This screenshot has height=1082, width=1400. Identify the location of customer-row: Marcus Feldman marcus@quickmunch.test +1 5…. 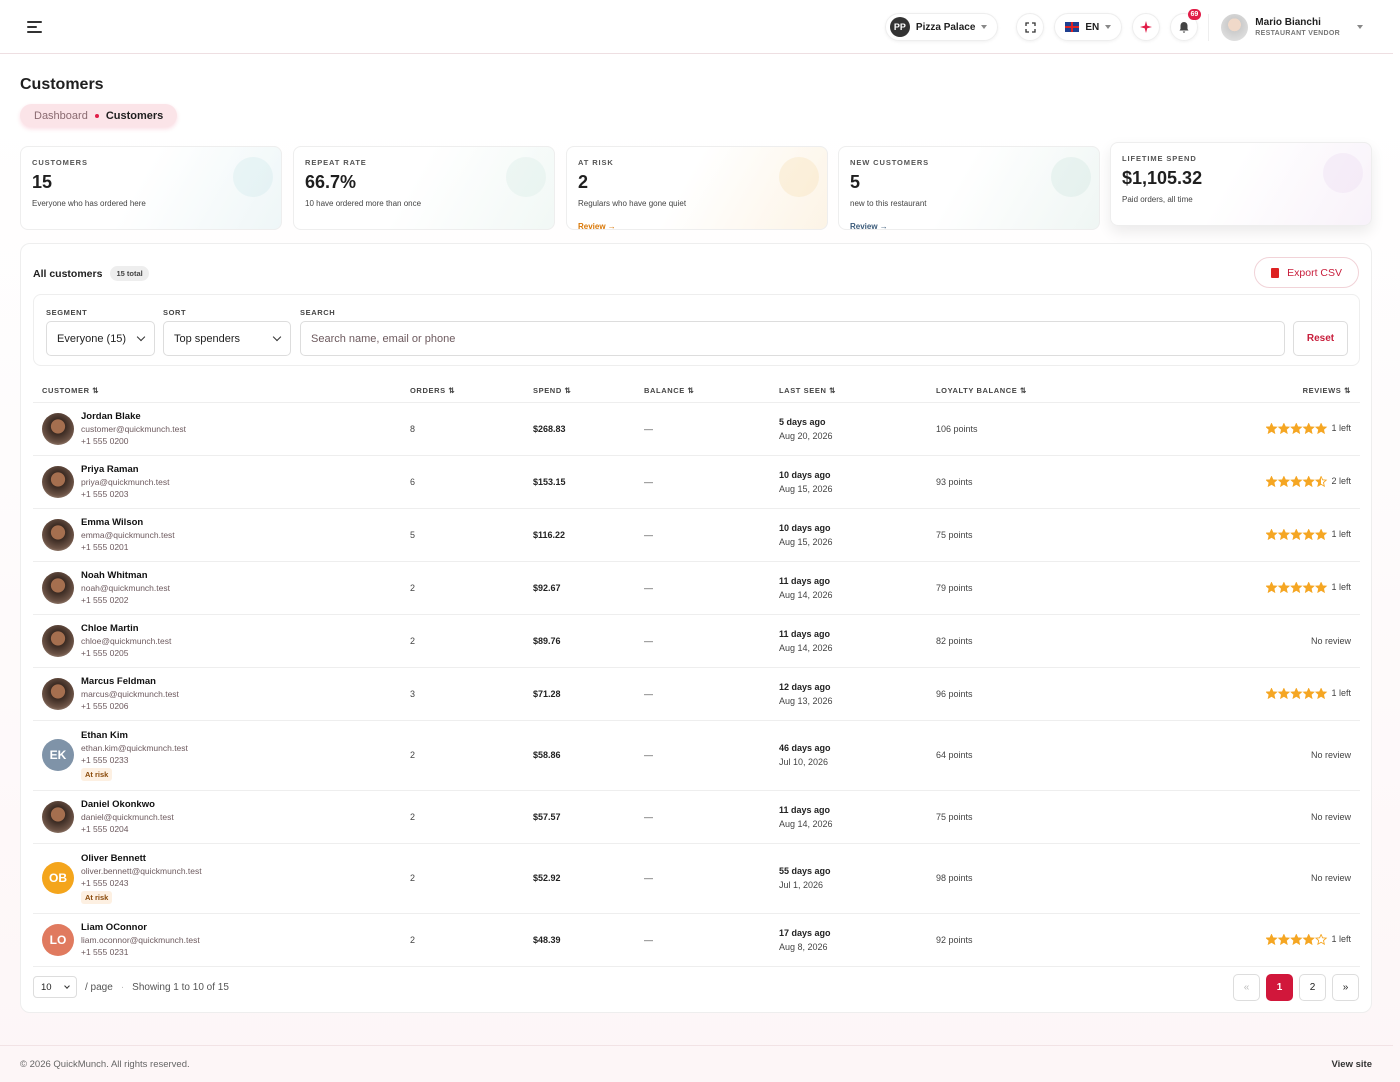
(696, 694).